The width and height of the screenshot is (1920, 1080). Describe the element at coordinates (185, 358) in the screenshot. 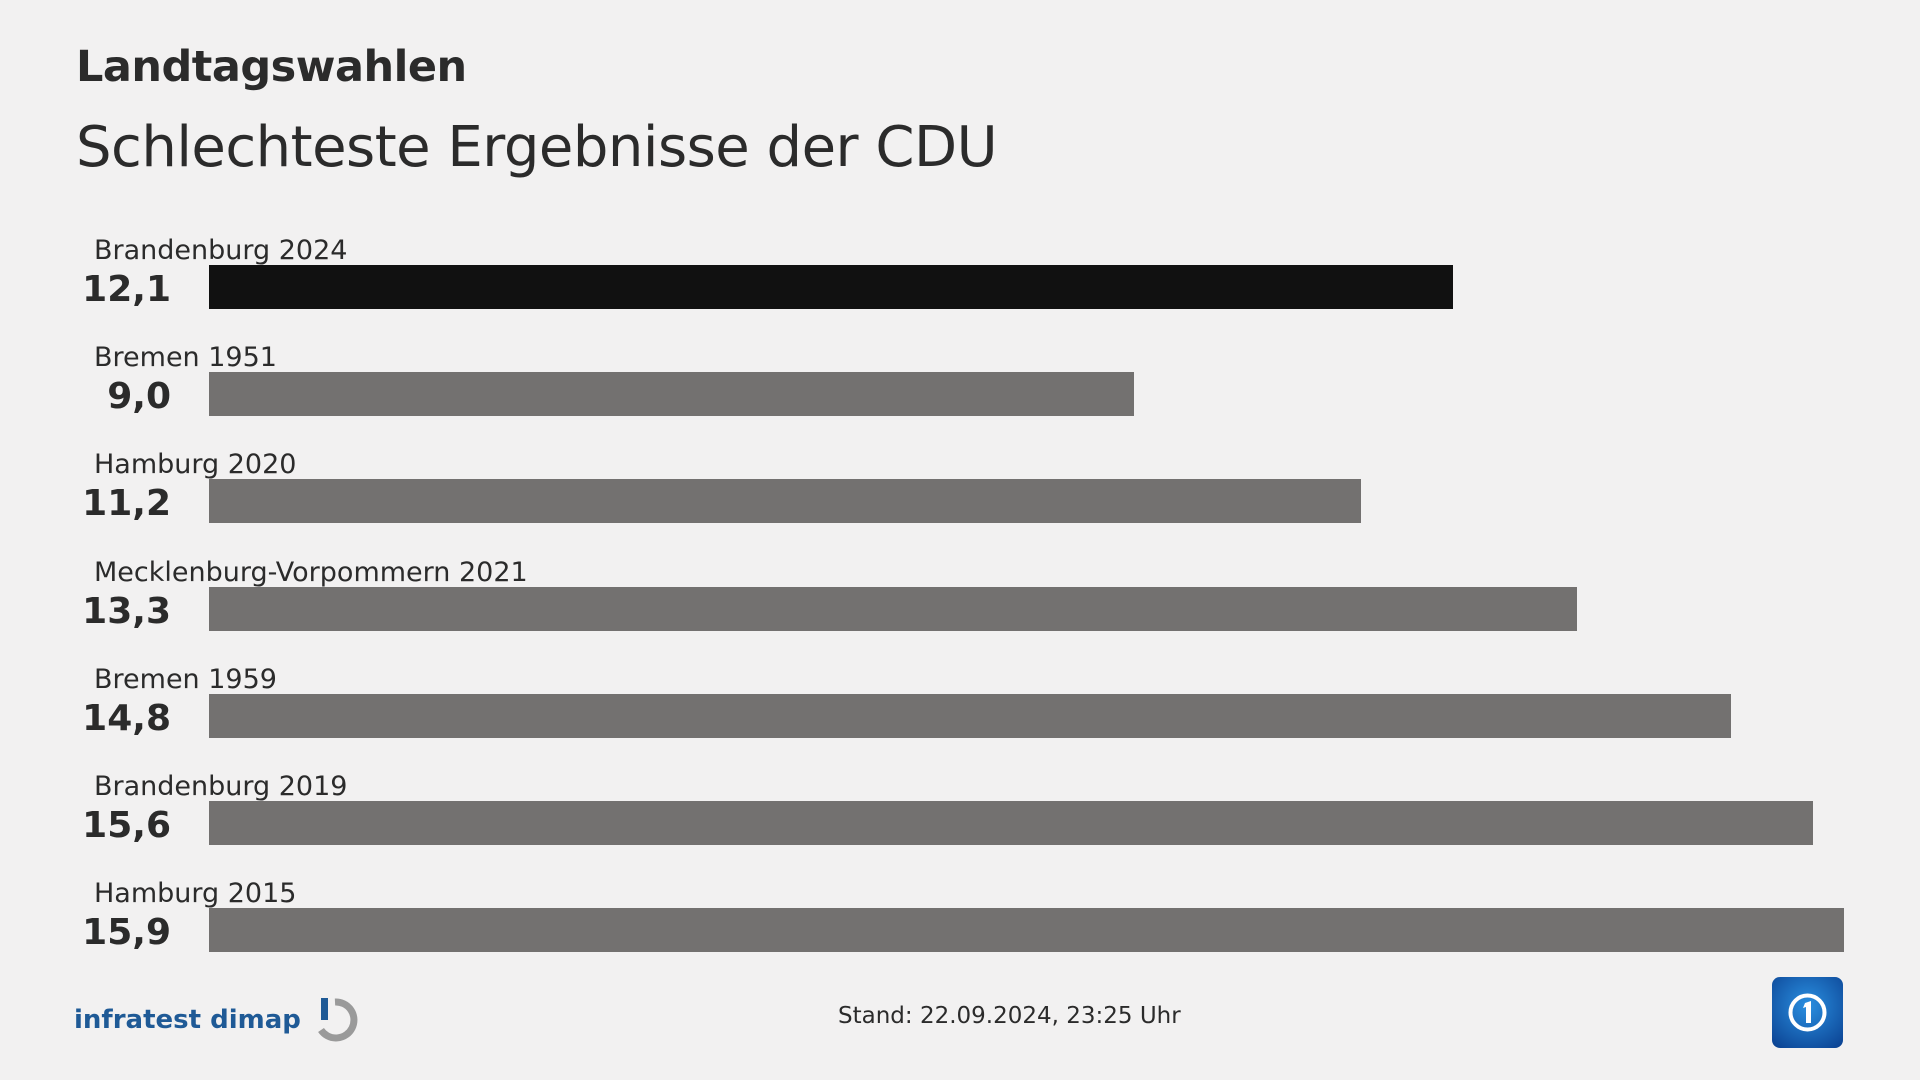

I see `category-label: Bremen 1951` at that location.